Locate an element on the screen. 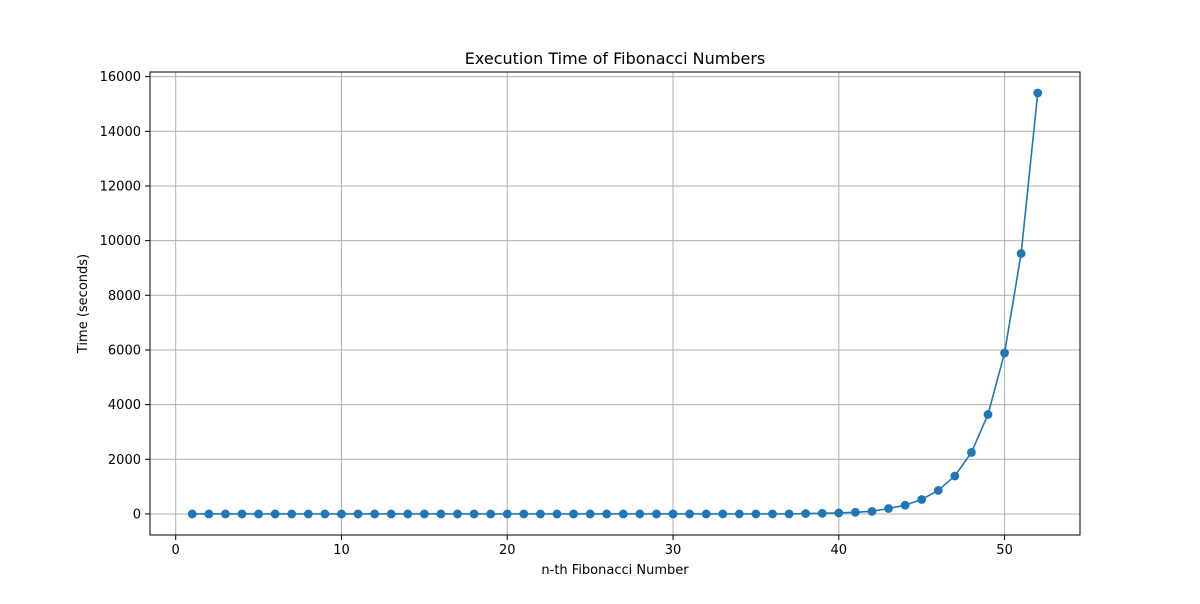  x-tick-label: 0 is located at coordinates (176, 550).